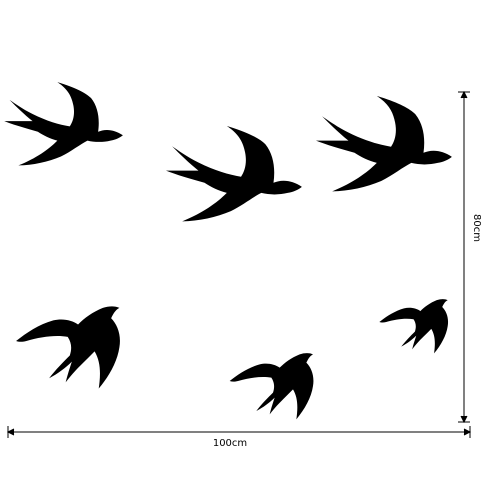  I want to click on width-label: 100cm, so click(230, 443).